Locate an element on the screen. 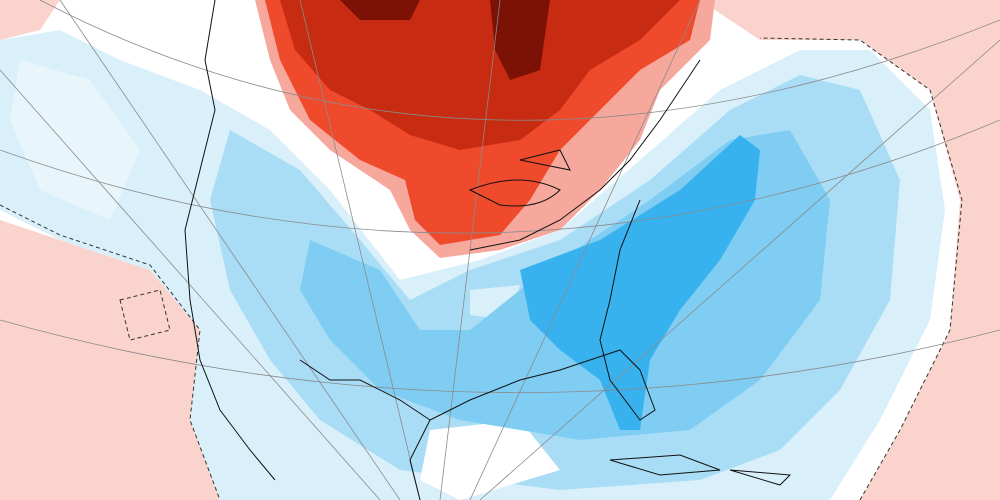  border is located at coordinates (365, 390).